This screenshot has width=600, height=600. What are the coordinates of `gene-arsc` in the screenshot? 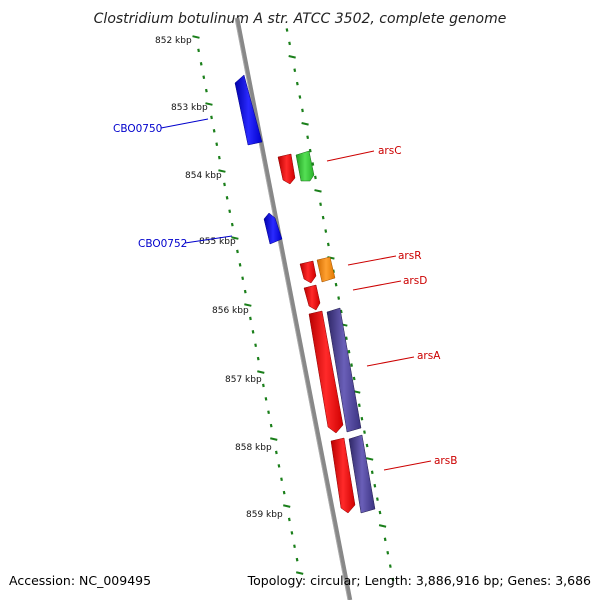 It's located at (305, 166).